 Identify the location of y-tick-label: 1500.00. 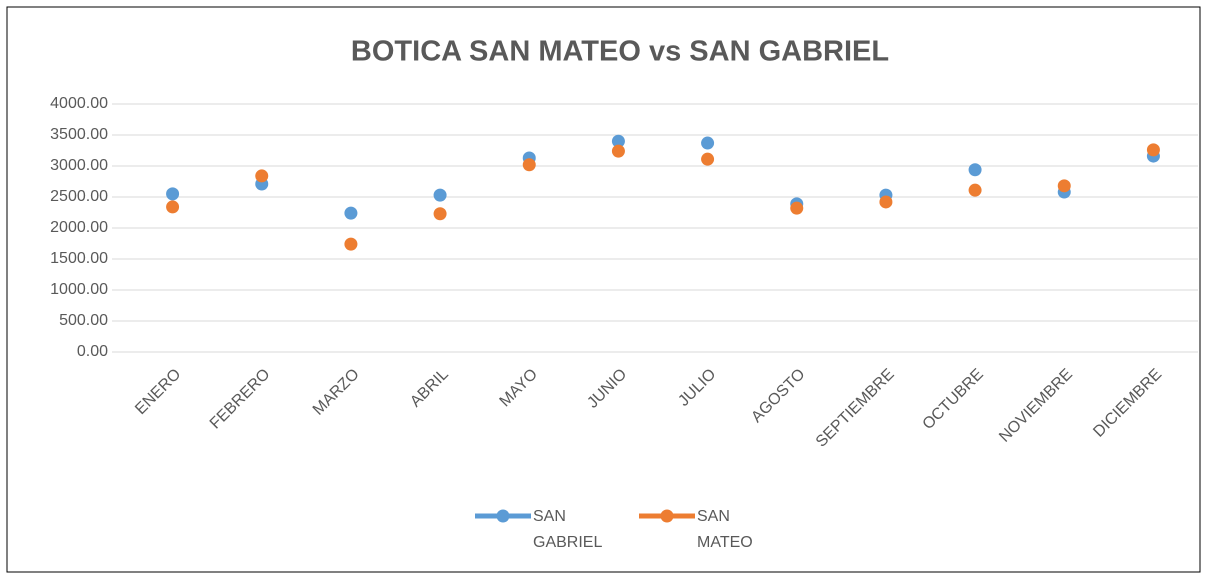
(79, 258).